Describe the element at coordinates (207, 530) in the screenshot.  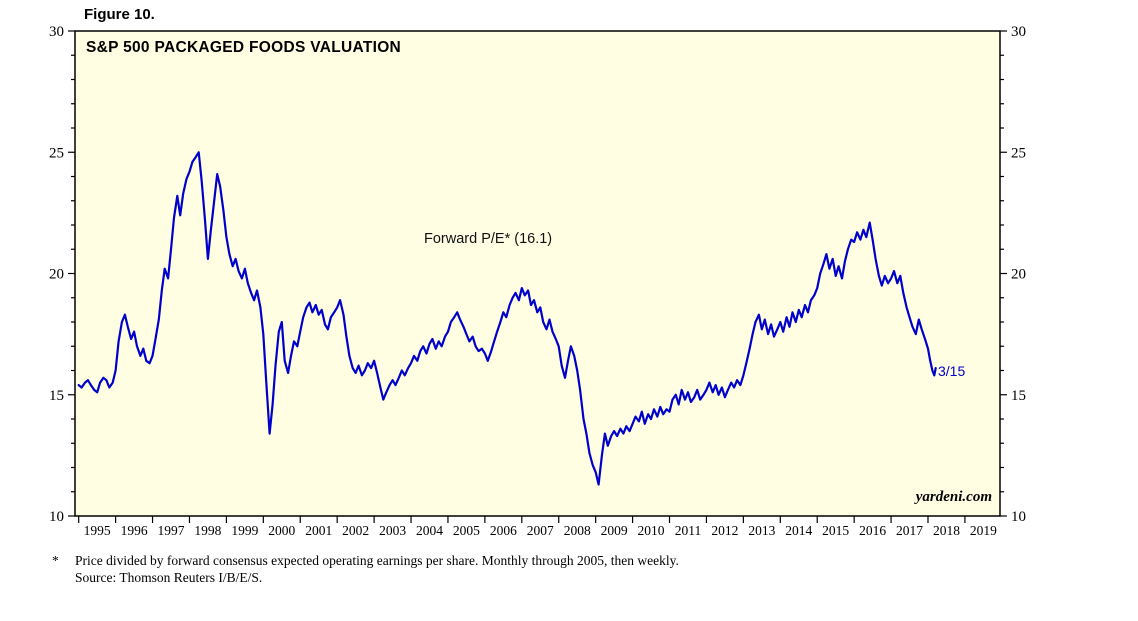
I see `x-axis-label: 1998` at that location.